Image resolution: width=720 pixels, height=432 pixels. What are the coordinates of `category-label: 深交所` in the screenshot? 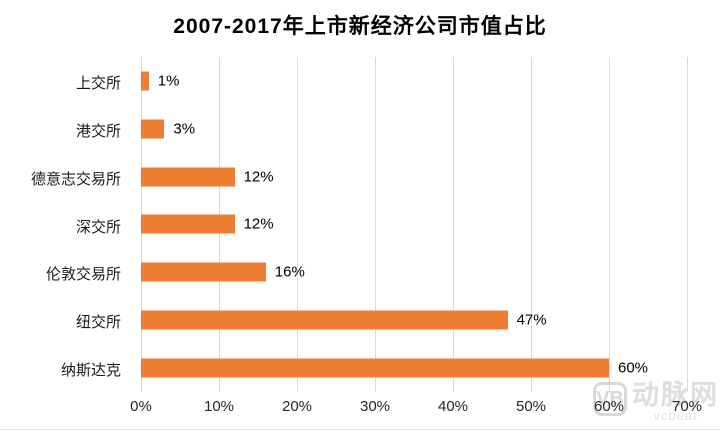 It's located at (98, 226).